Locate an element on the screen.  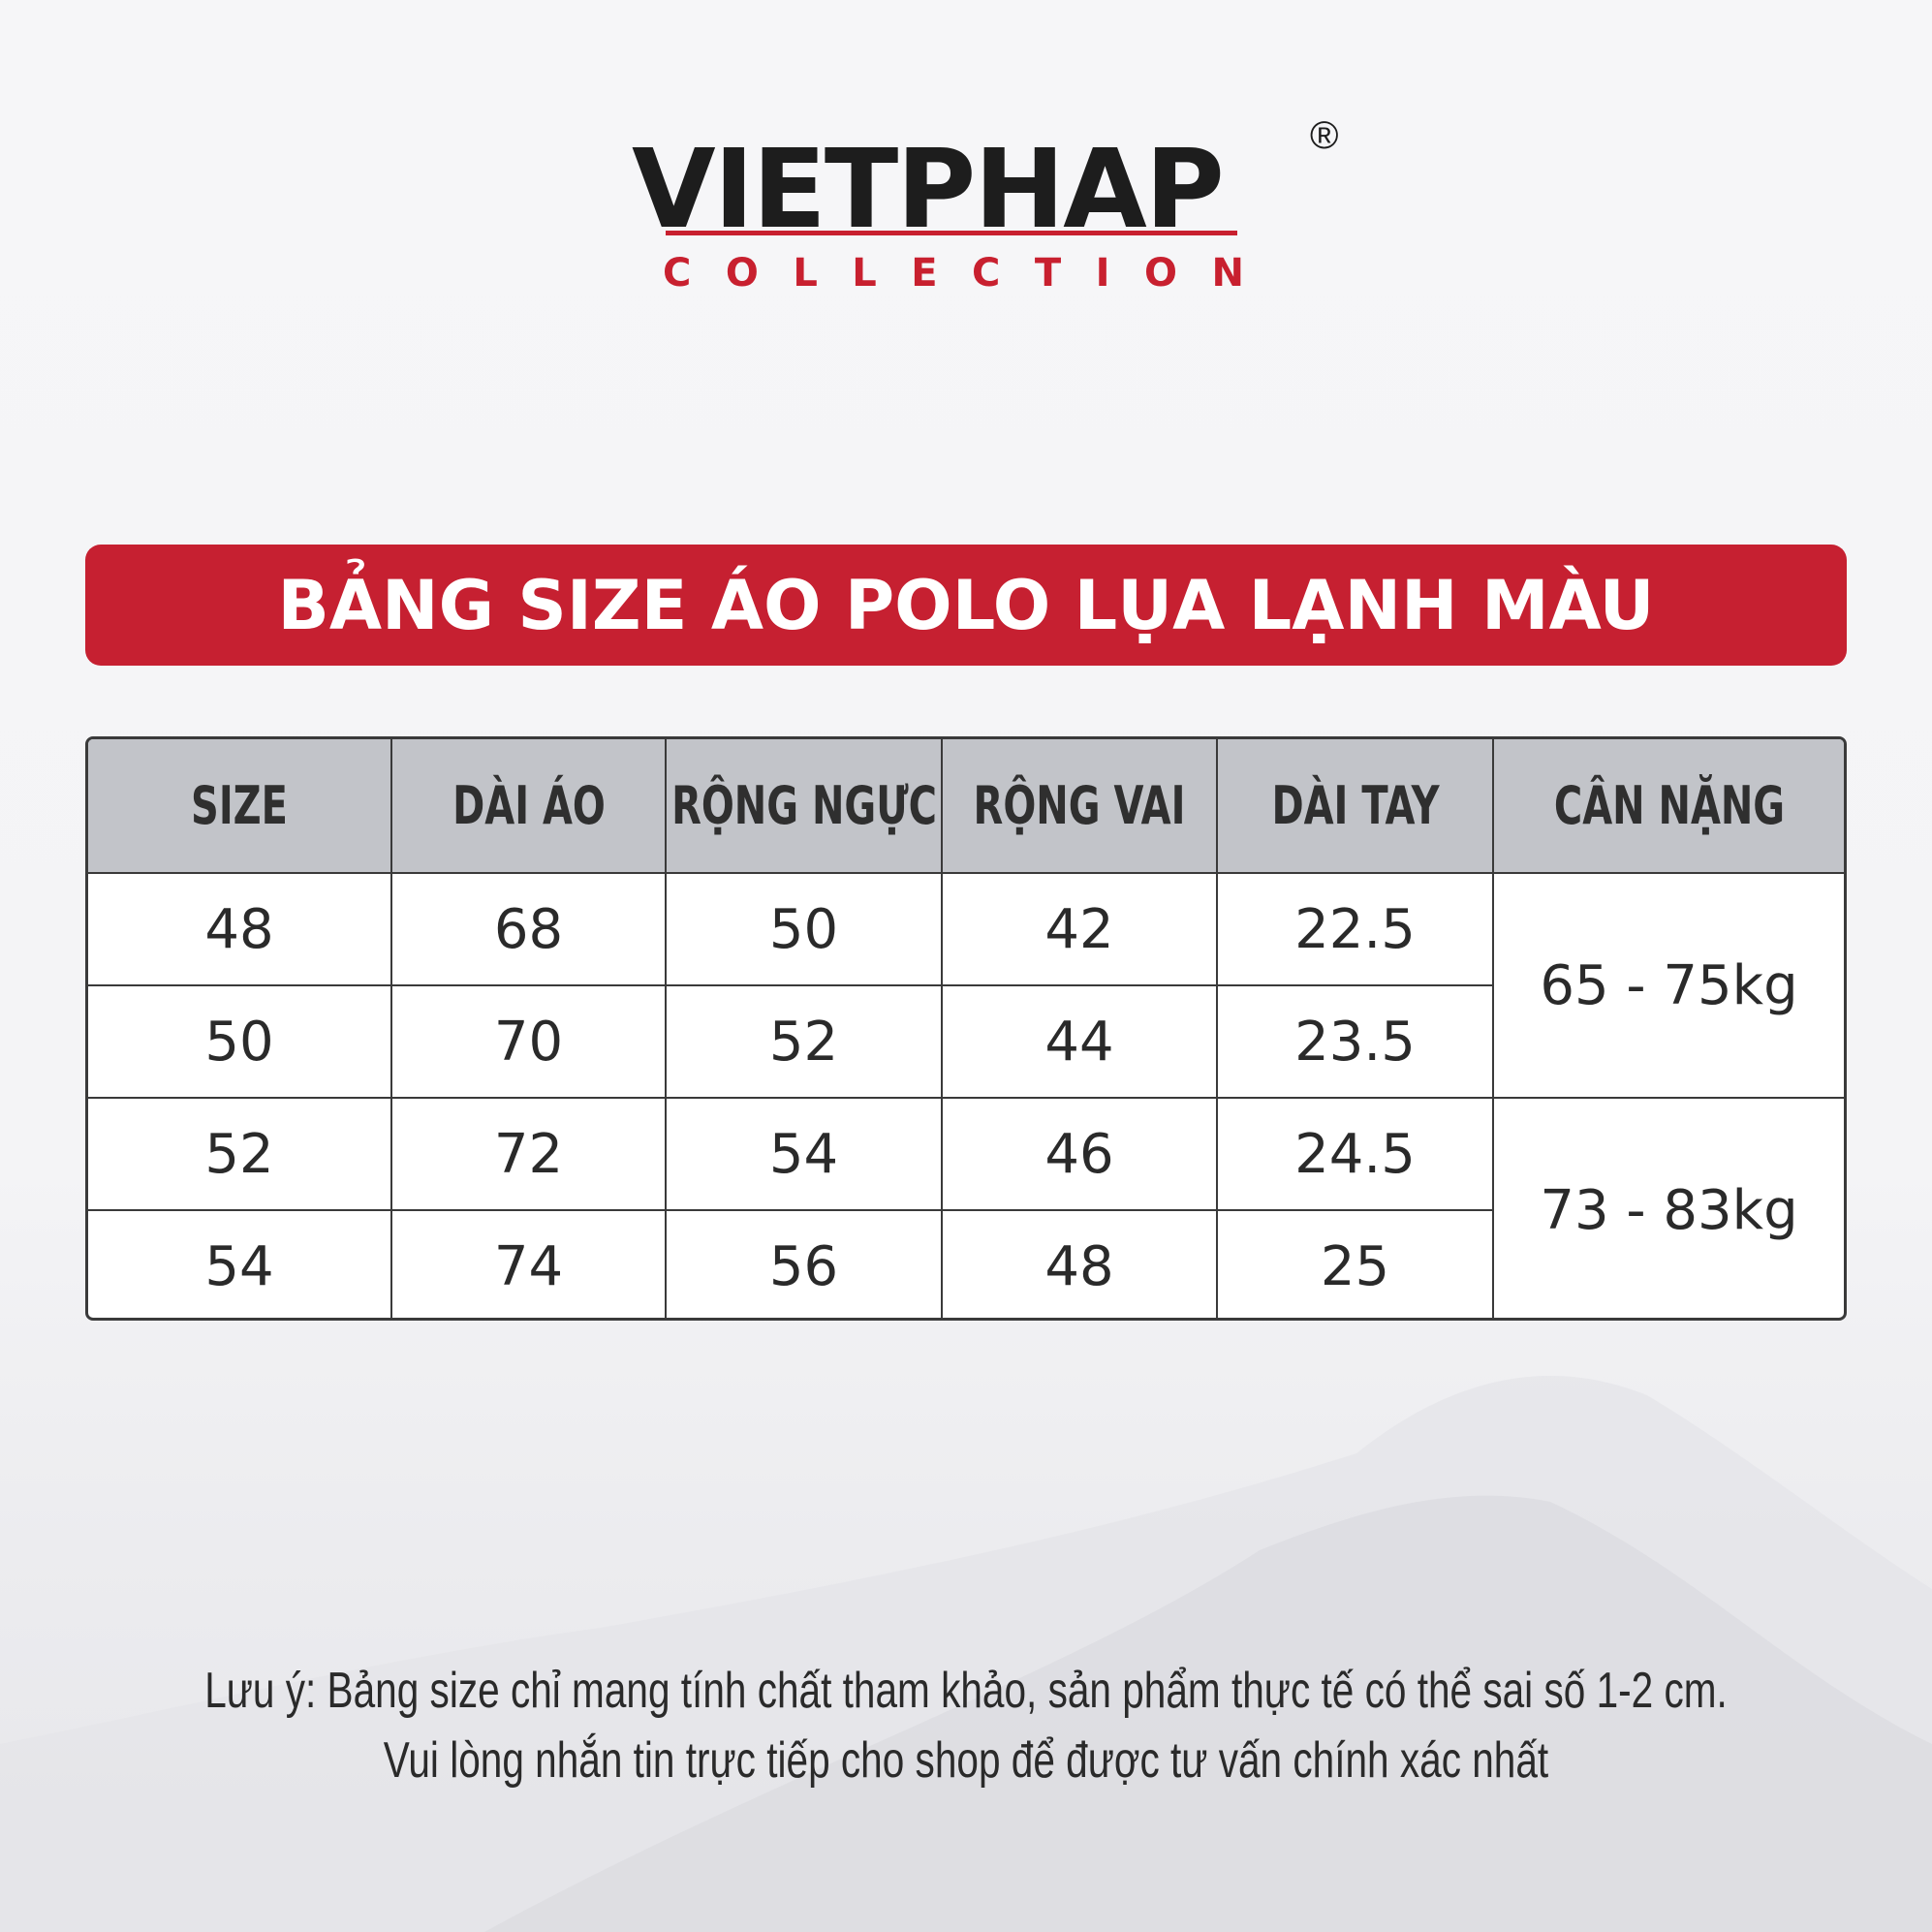
registered-mark: ® is located at coordinates (1324, 135).